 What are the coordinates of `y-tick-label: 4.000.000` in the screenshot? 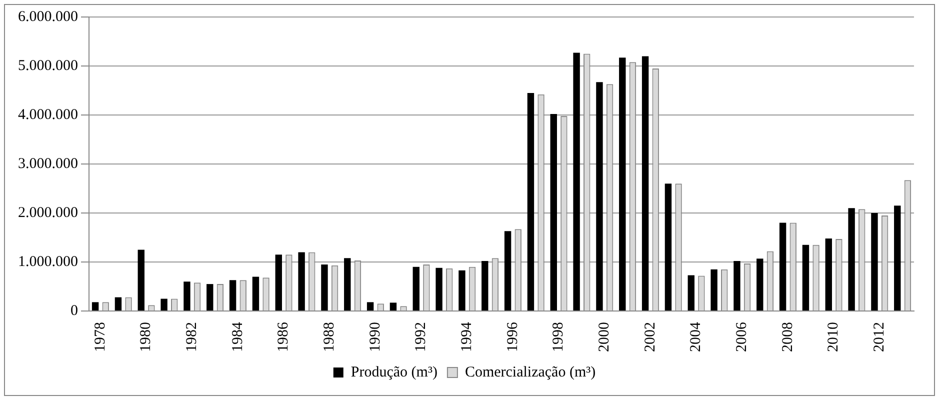 It's located at (48, 114).